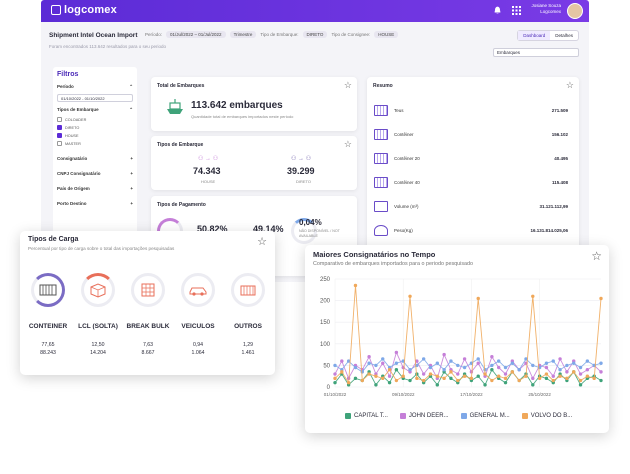  What do you see at coordinates (243, 34) in the screenshot?
I see `period-suffix-chip: Trimestre` at bounding box center [243, 34].